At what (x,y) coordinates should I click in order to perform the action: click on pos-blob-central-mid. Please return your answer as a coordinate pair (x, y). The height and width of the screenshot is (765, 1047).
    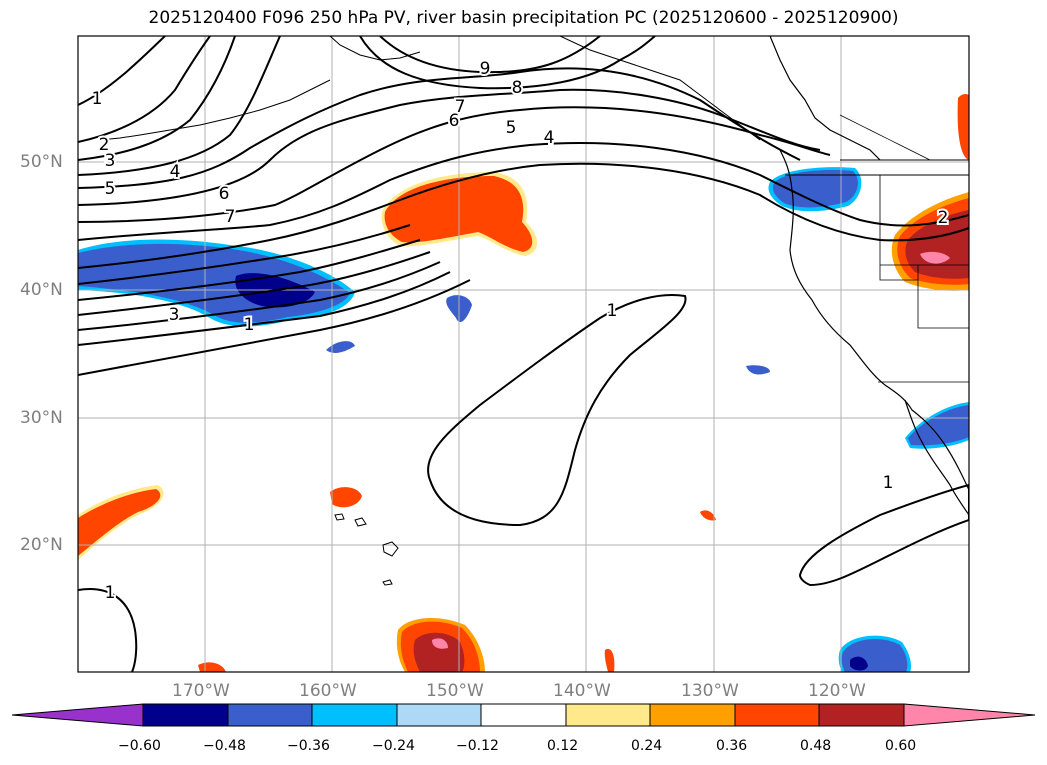
    Looking at the image, I should click on (458, 214).